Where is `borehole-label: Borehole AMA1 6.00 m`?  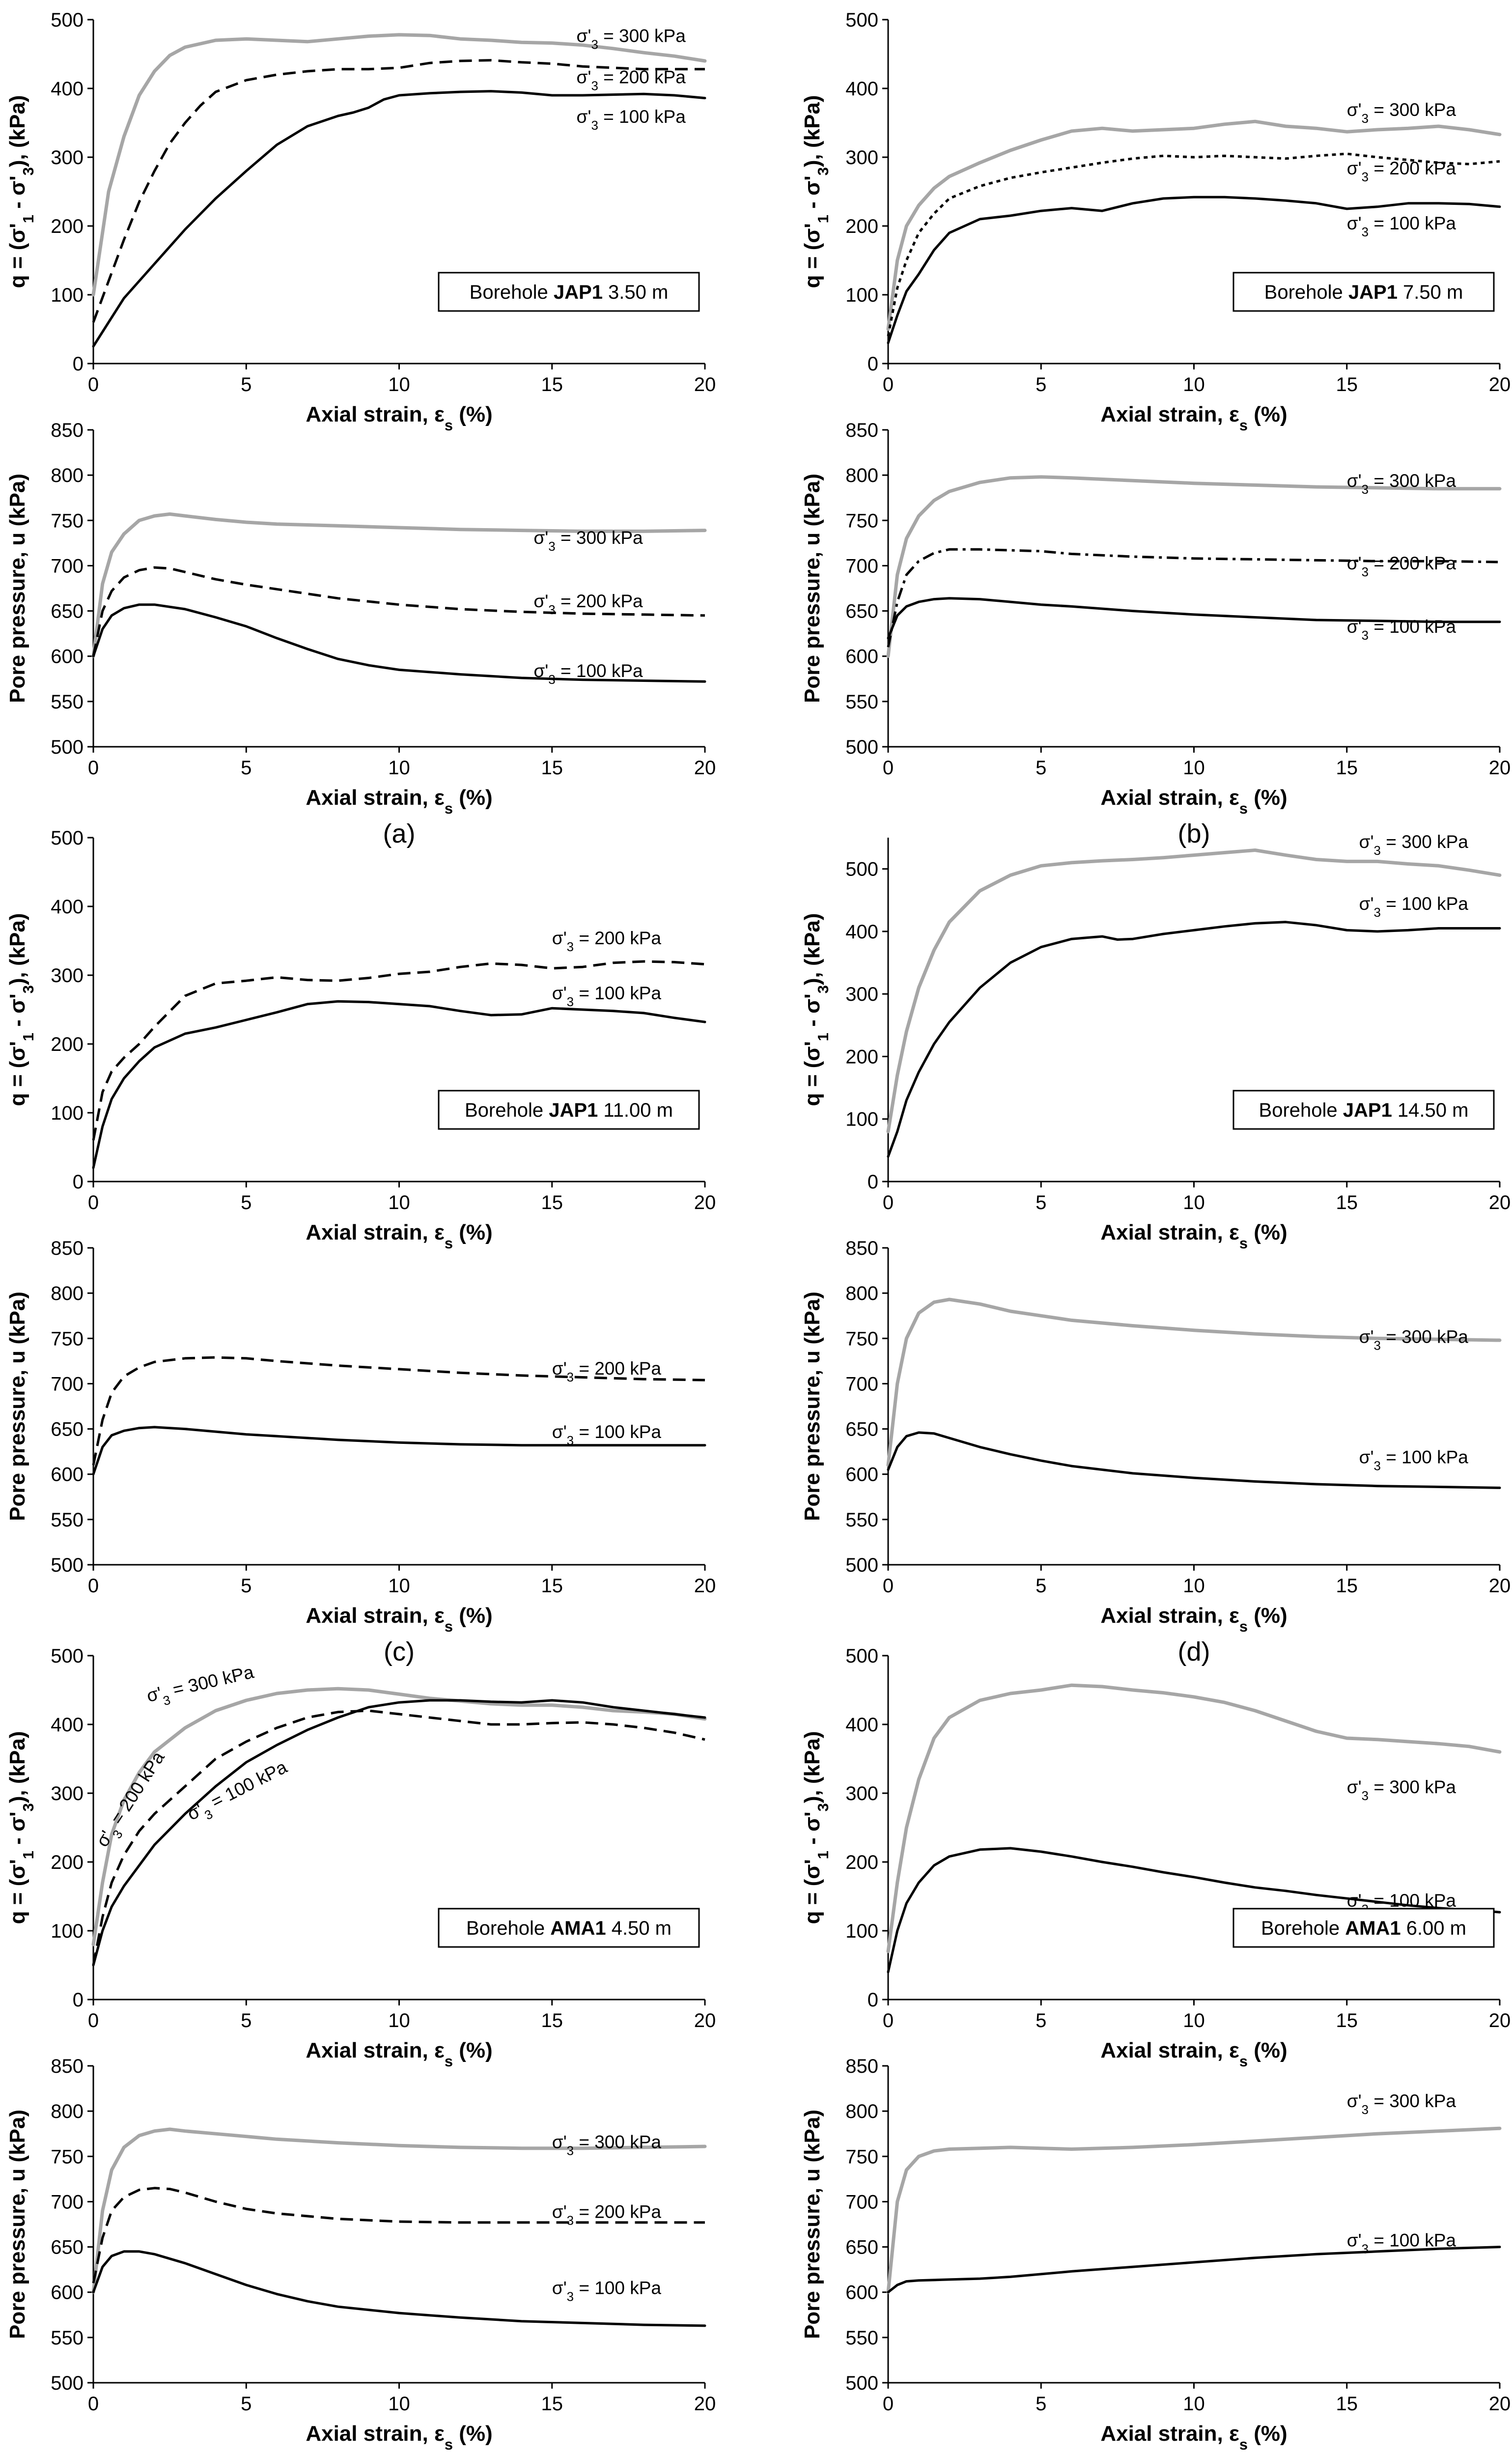 borehole-label: Borehole AMA1 6.00 m is located at coordinates (1363, 1928).